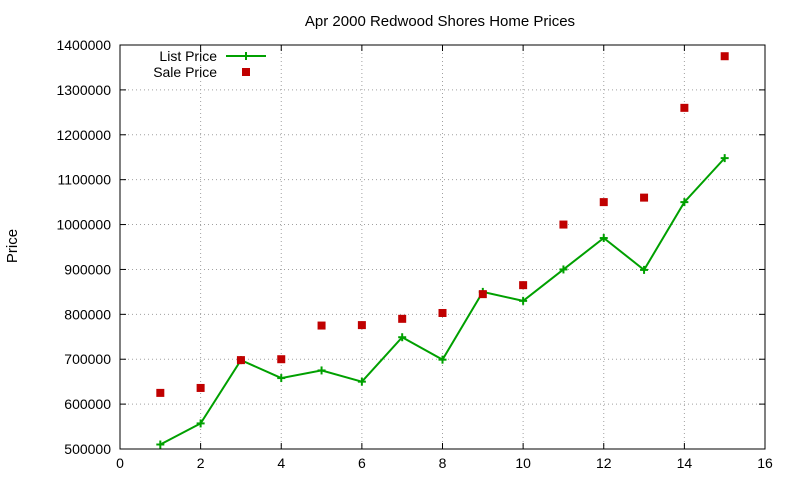  Describe the element at coordinates (604, 463) in the screenshot. I see `x-tick-label: 12` at that location.